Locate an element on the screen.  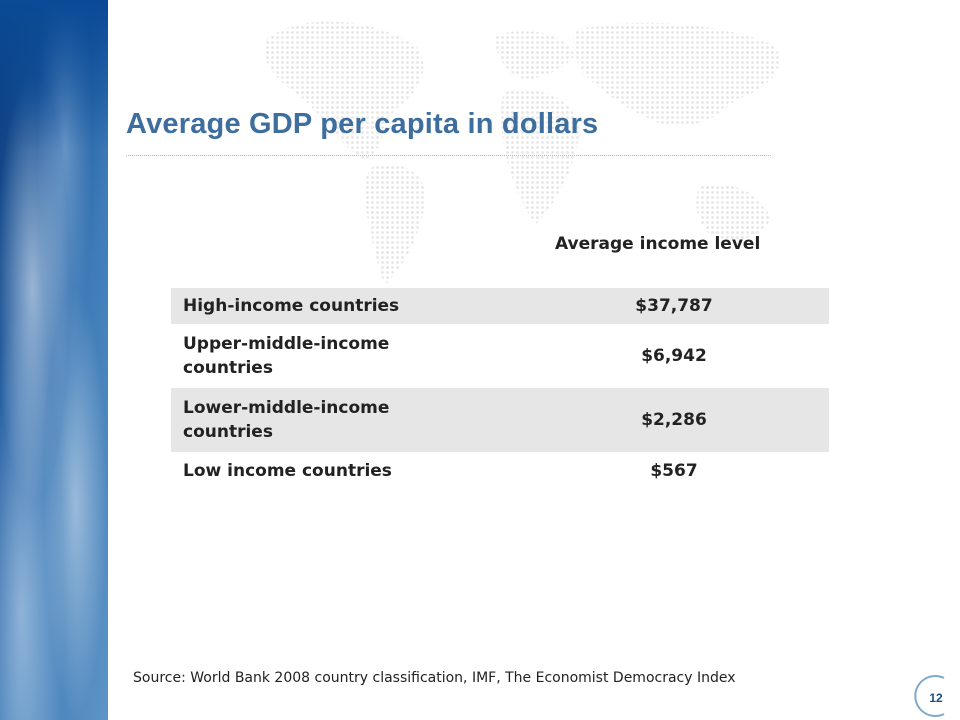
page-number-arc-icon is located at coordinates (929, 696).